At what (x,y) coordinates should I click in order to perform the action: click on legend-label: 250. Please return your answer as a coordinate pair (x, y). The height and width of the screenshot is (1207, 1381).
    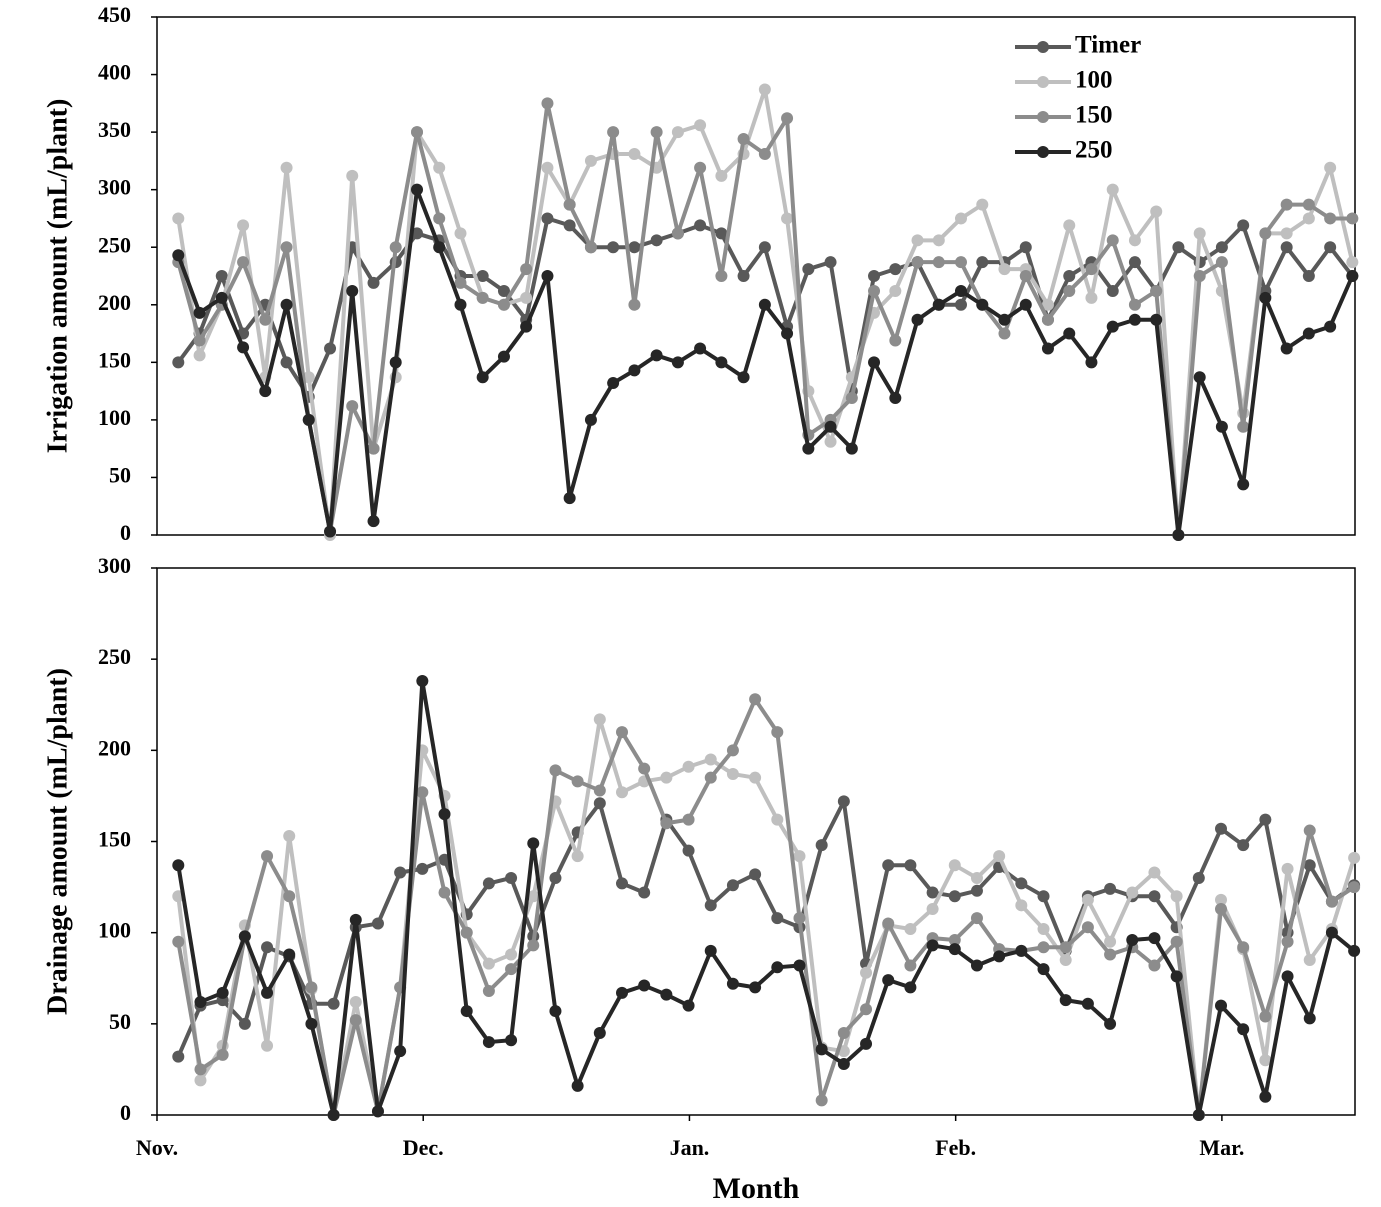
    Looking at the image, I should click on (1094, 150).